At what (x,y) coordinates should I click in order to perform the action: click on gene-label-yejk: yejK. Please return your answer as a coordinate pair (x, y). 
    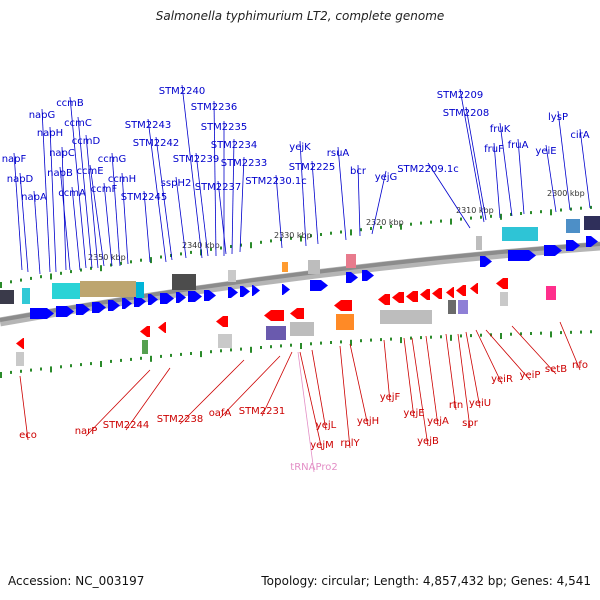
    Looking at the image, I should click on (300, 147).